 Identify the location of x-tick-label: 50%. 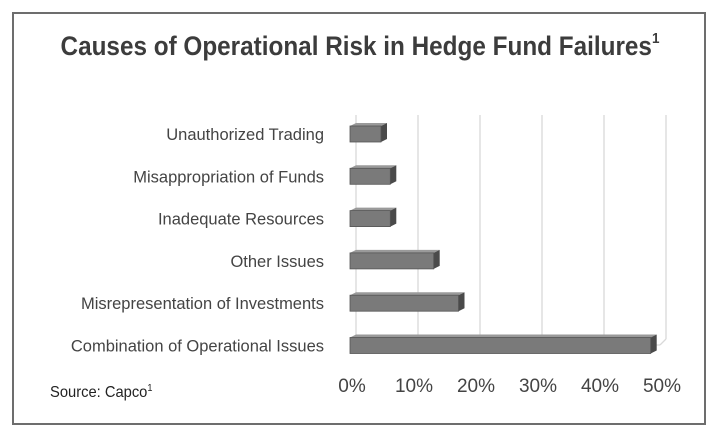
(662, 386).